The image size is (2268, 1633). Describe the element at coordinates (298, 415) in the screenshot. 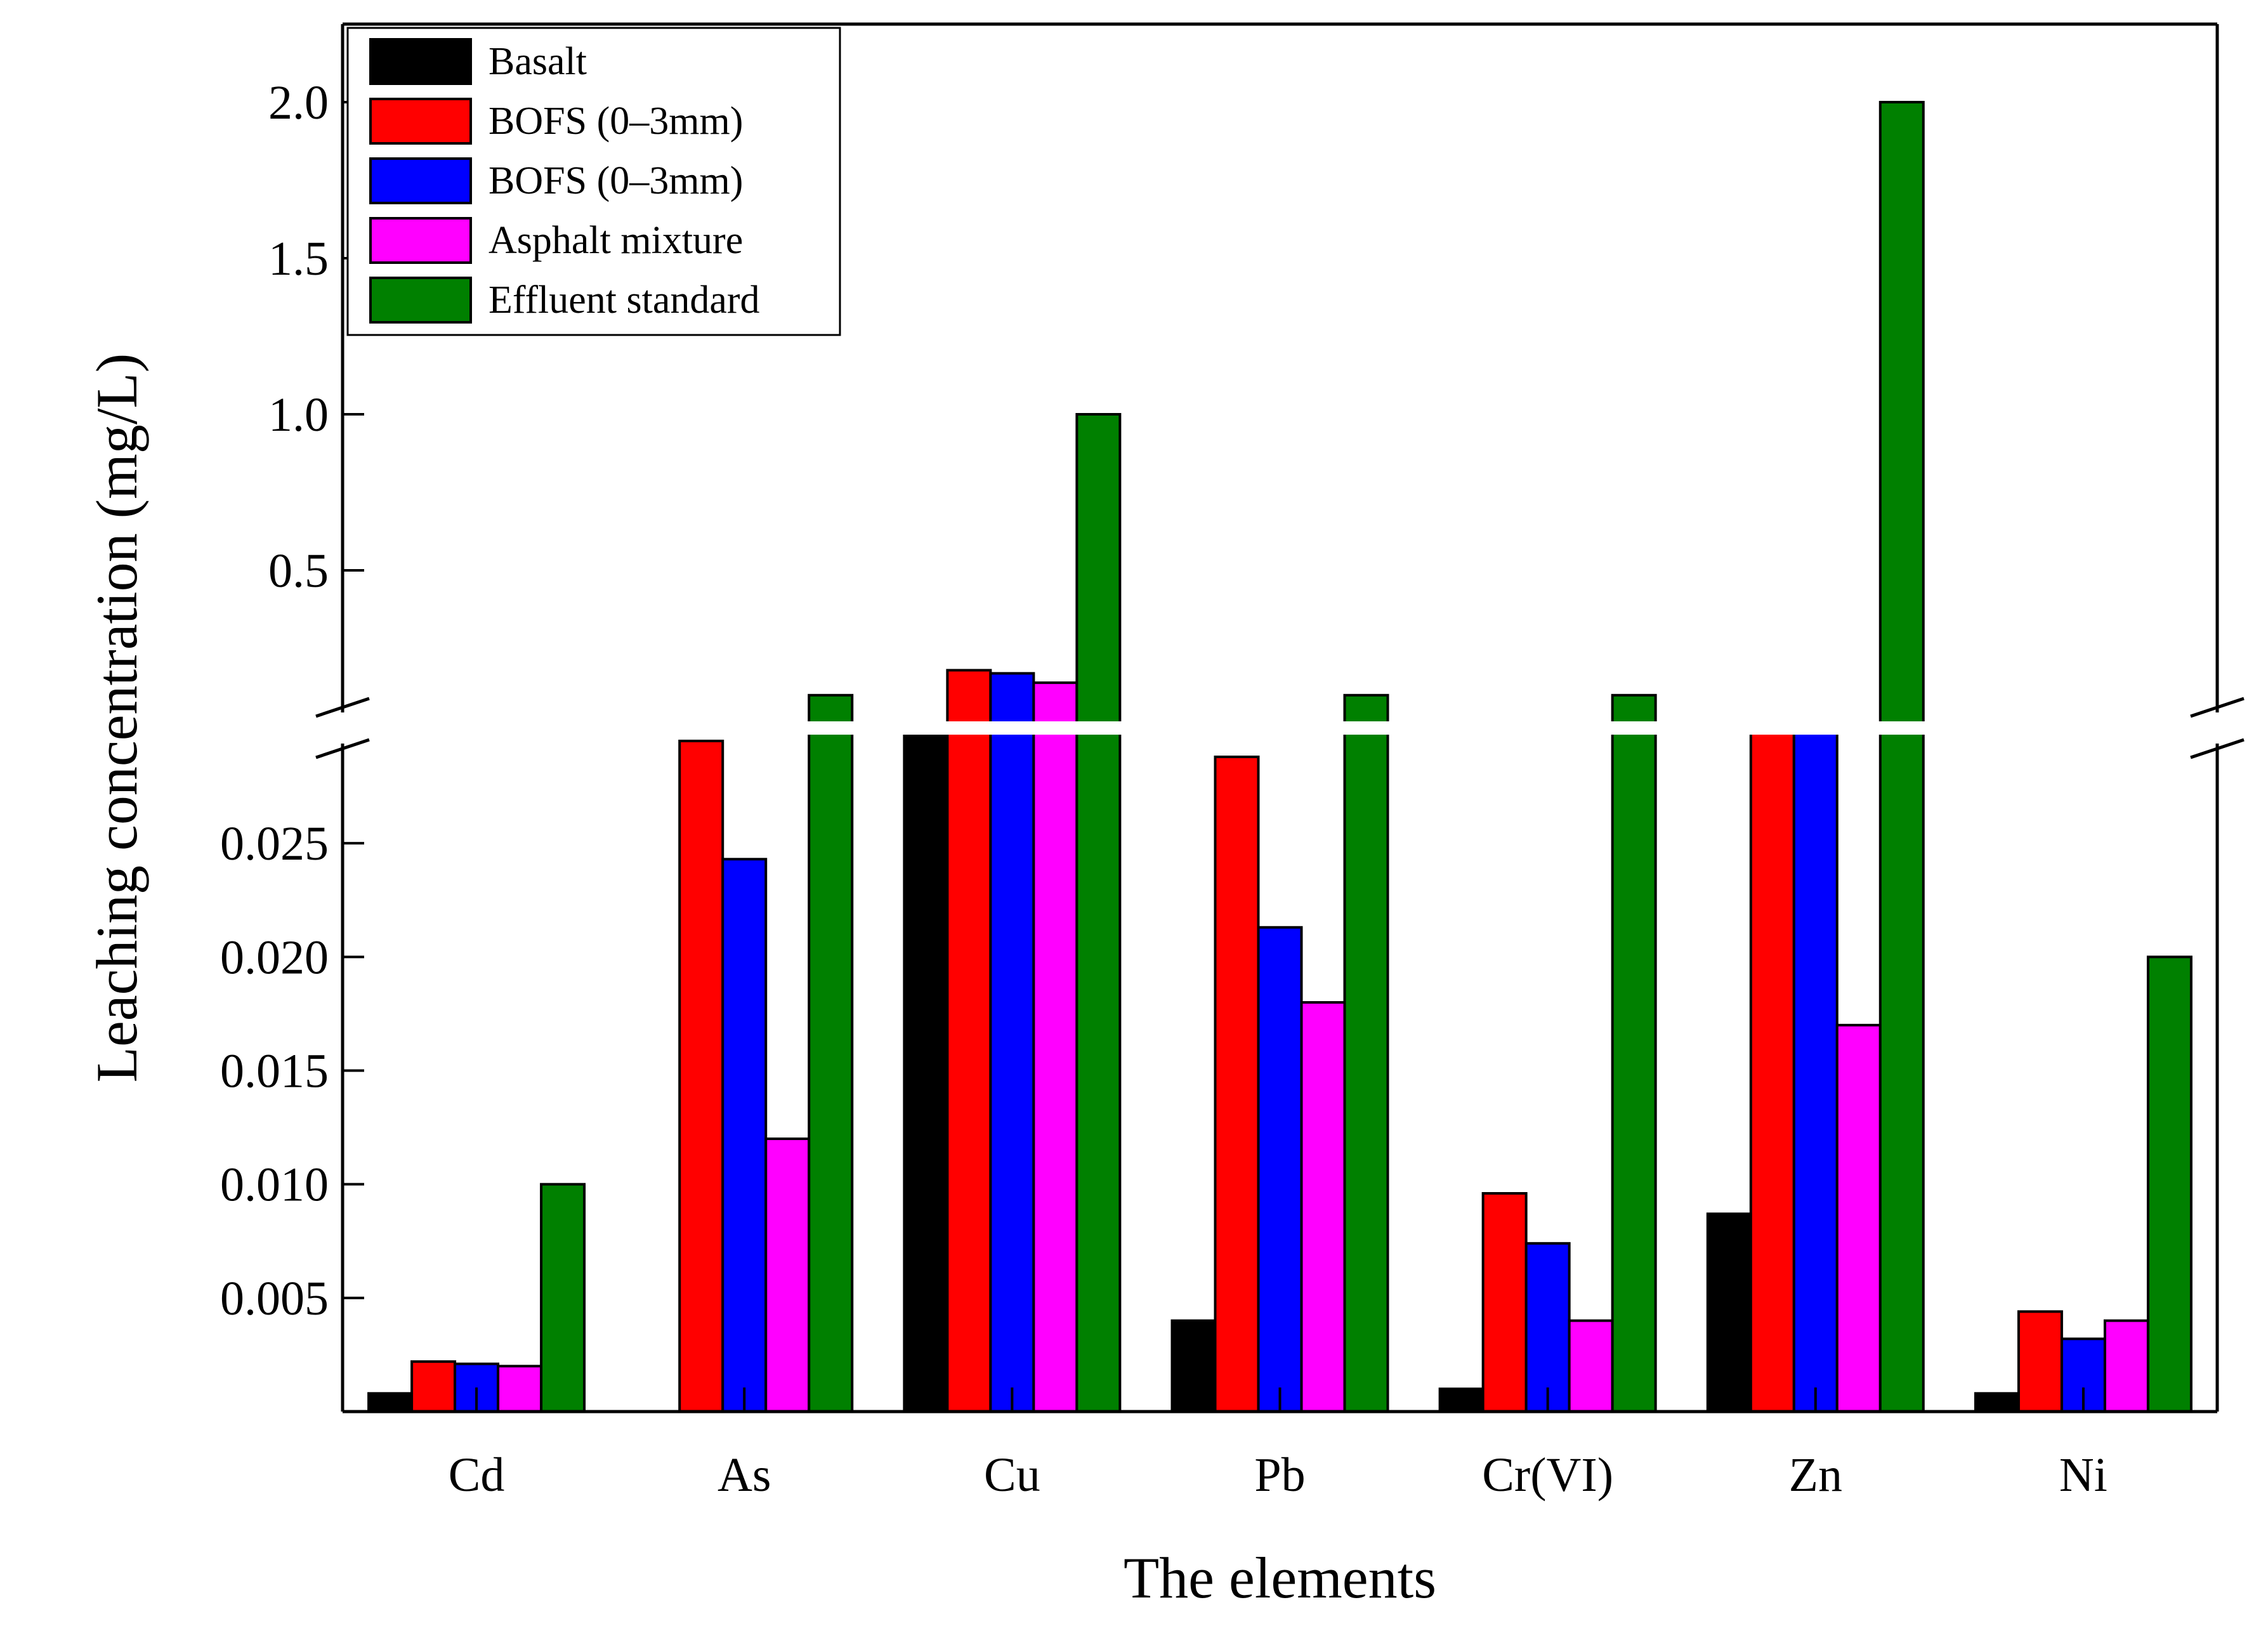

I see `y-tick-label: 1.0` at that location.